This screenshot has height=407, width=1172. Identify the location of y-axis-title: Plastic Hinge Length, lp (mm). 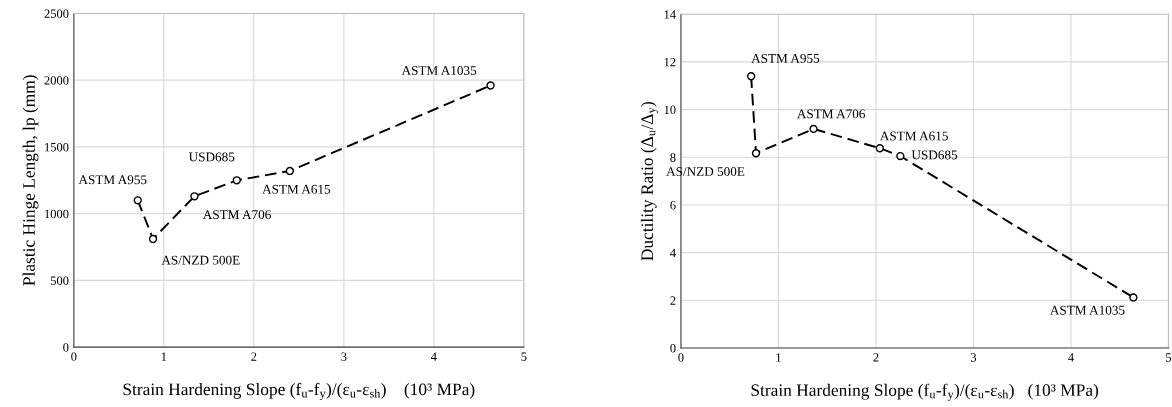
(30, 180).